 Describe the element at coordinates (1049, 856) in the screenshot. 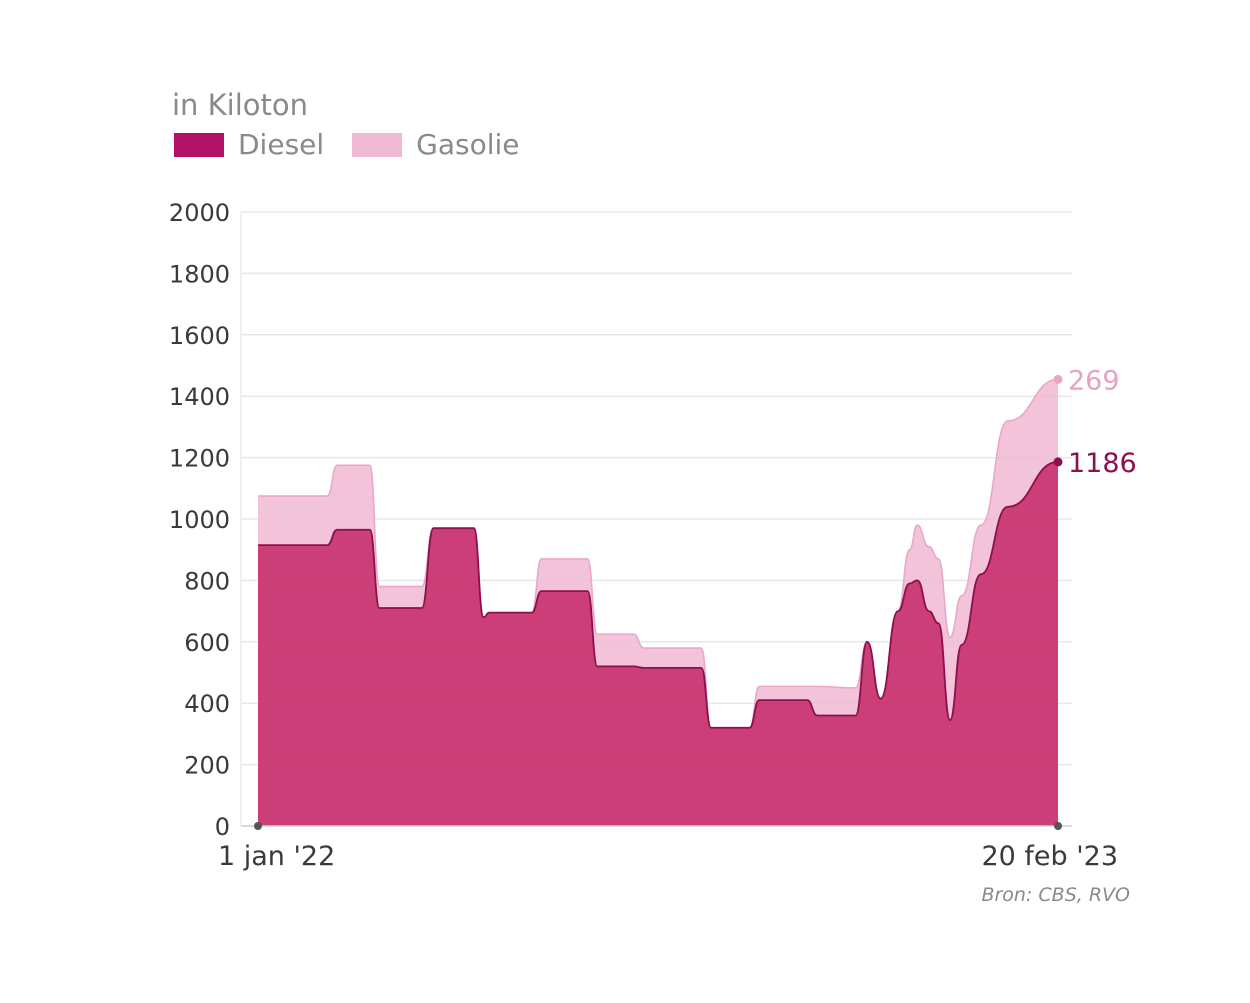

I see `x-tick-label-end: 20 feb '23` at that location.